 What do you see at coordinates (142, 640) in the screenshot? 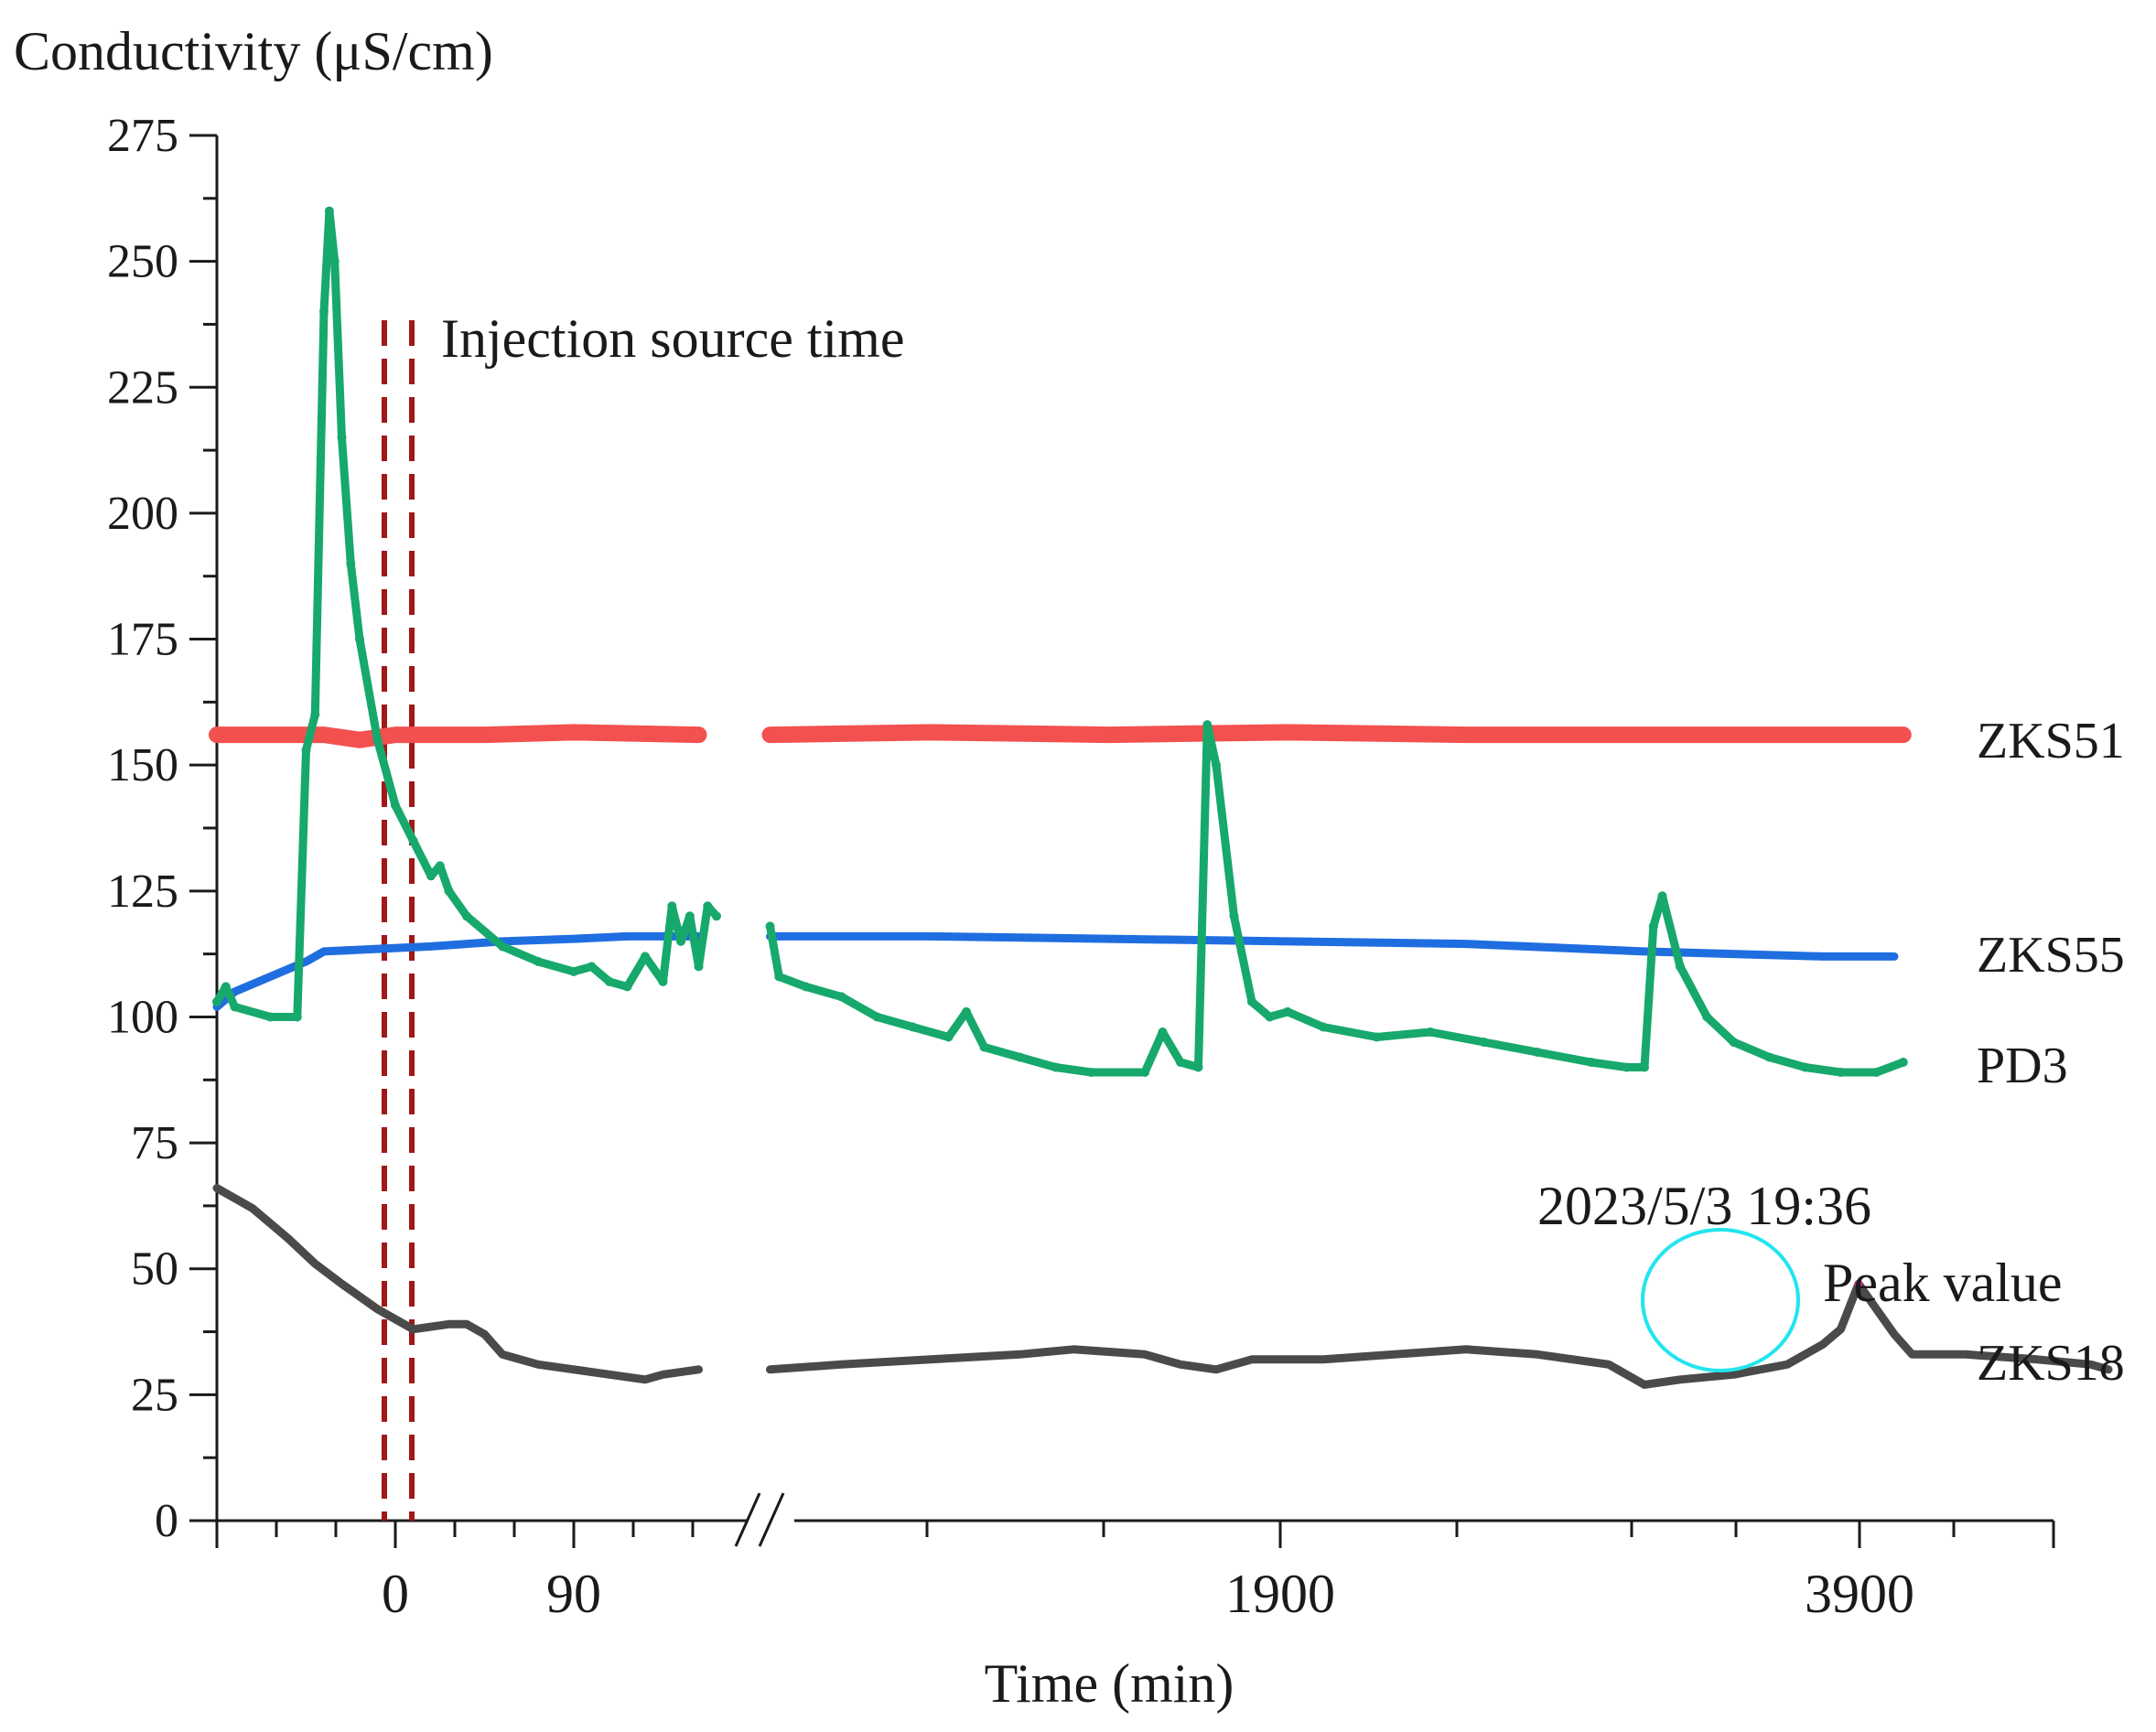
I see `y-tick-label: 175` at bounding box center [142, 640].